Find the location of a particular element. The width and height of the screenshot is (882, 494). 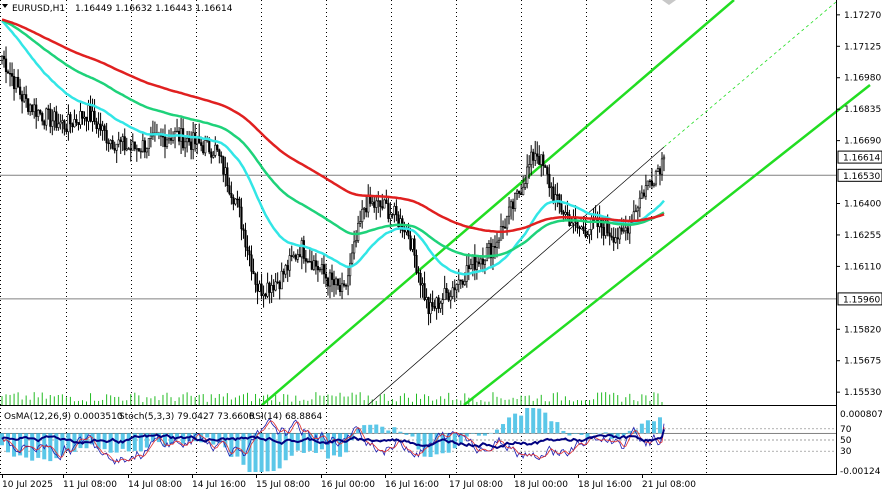

price-tags: 1.16614 1.16530 1.15960 is located at coordinates (859, 228).